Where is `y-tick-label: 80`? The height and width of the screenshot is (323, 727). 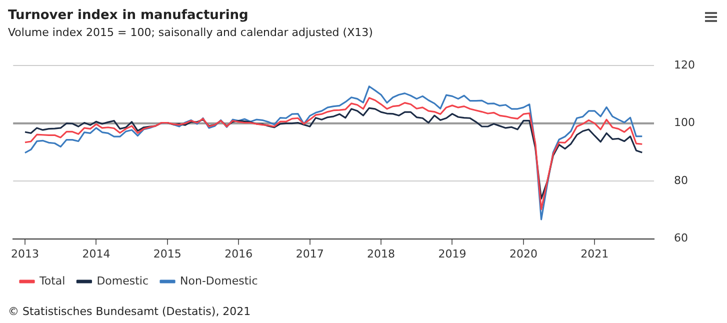
y-tick-label: 80 is located at coordinates (681, 180).